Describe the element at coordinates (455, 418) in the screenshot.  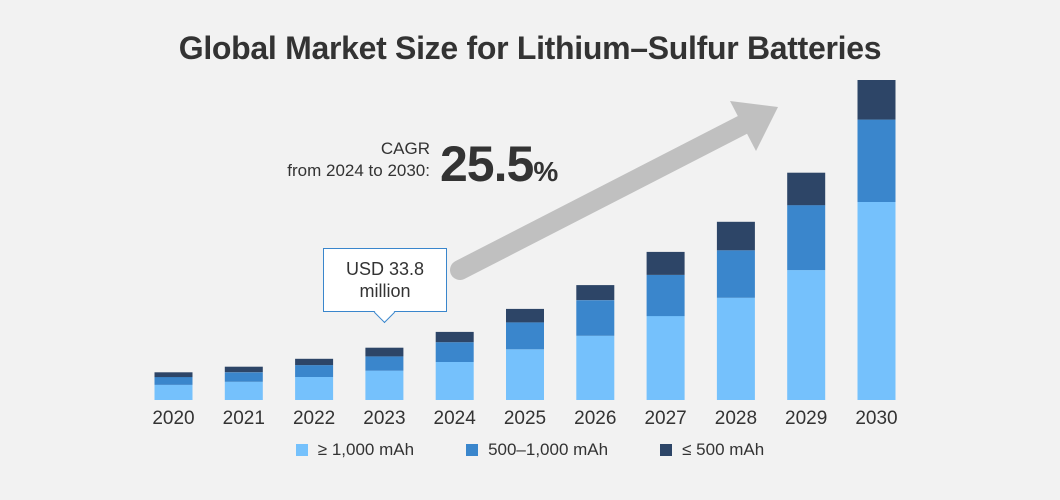
I see `x-tick-2024: 2024` at that location.